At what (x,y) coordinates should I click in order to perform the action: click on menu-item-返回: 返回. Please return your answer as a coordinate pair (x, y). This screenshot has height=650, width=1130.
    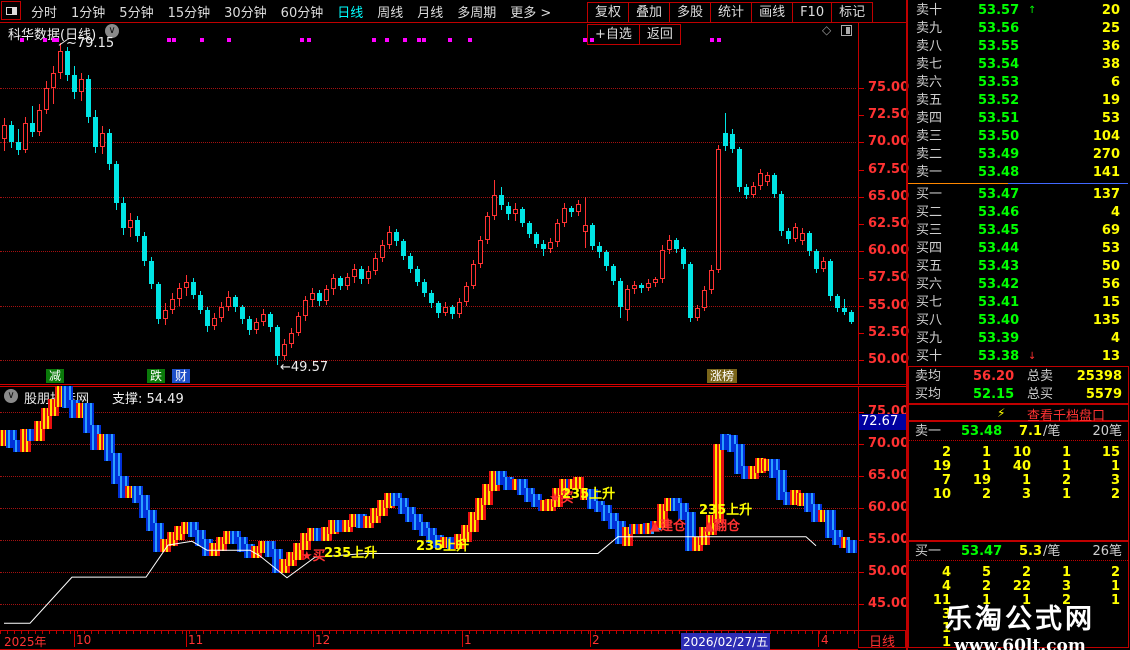
    Looking at the image, I should click on (659, 34).